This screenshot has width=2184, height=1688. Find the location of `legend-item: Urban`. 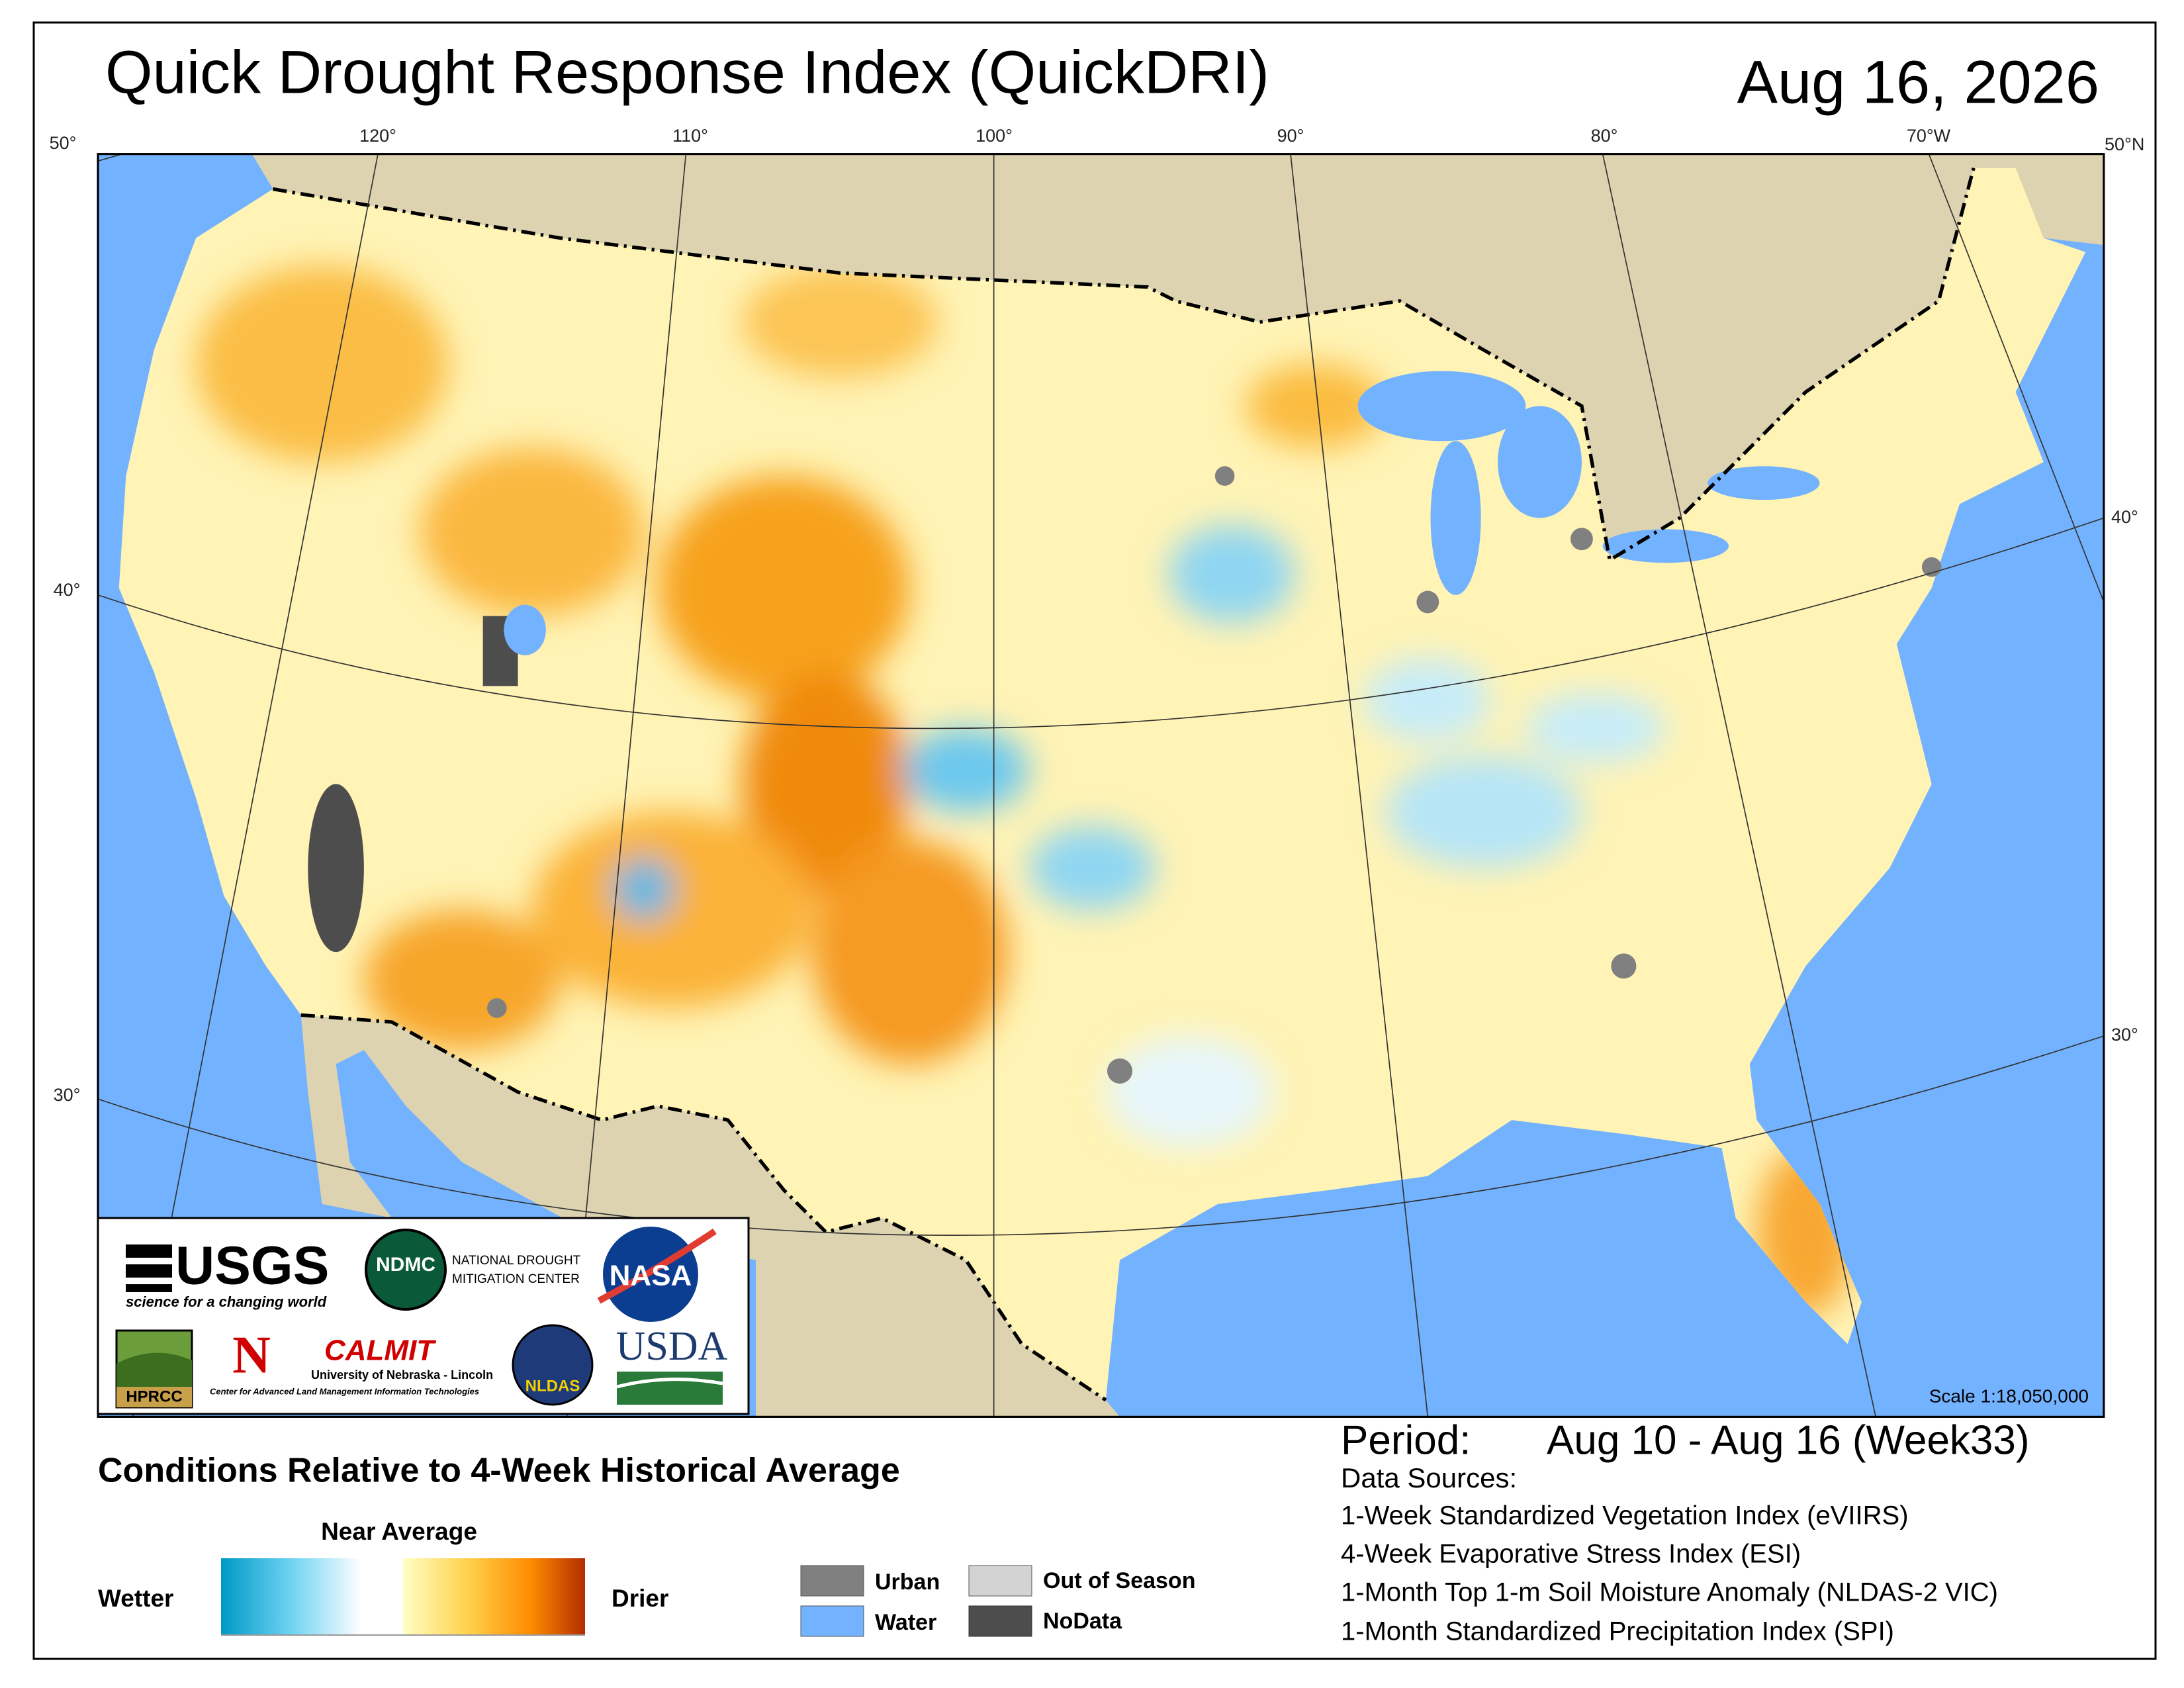

legend-item: Urban is located at coordinates (907, 1582).